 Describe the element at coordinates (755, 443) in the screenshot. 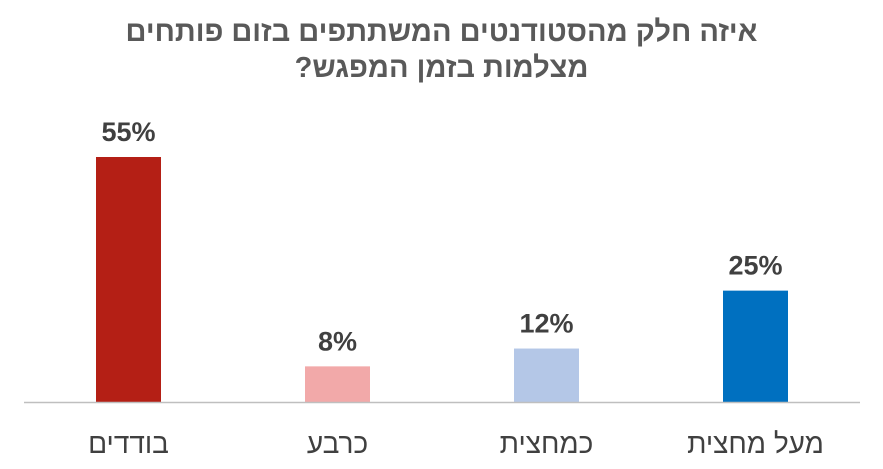

I see `x-tick-label-3: מעל מחצית` at that location.